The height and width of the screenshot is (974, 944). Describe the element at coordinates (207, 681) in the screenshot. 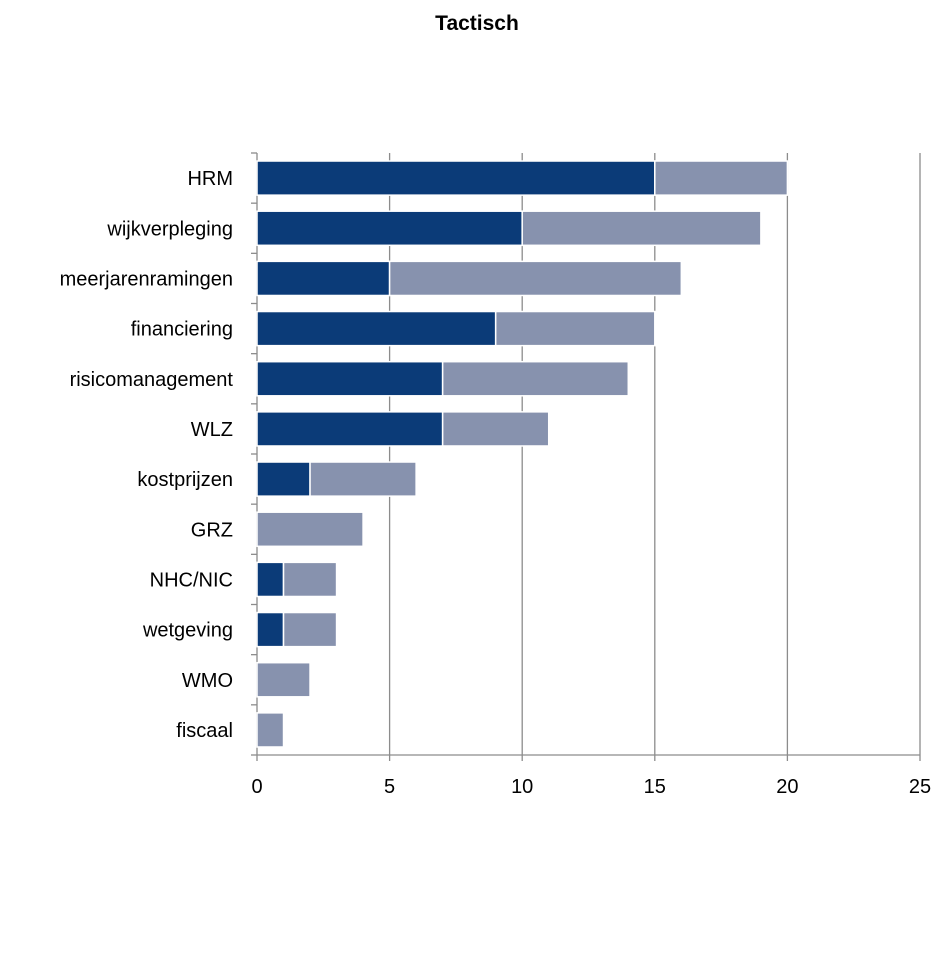

I see `category-label: WMO` at that location.